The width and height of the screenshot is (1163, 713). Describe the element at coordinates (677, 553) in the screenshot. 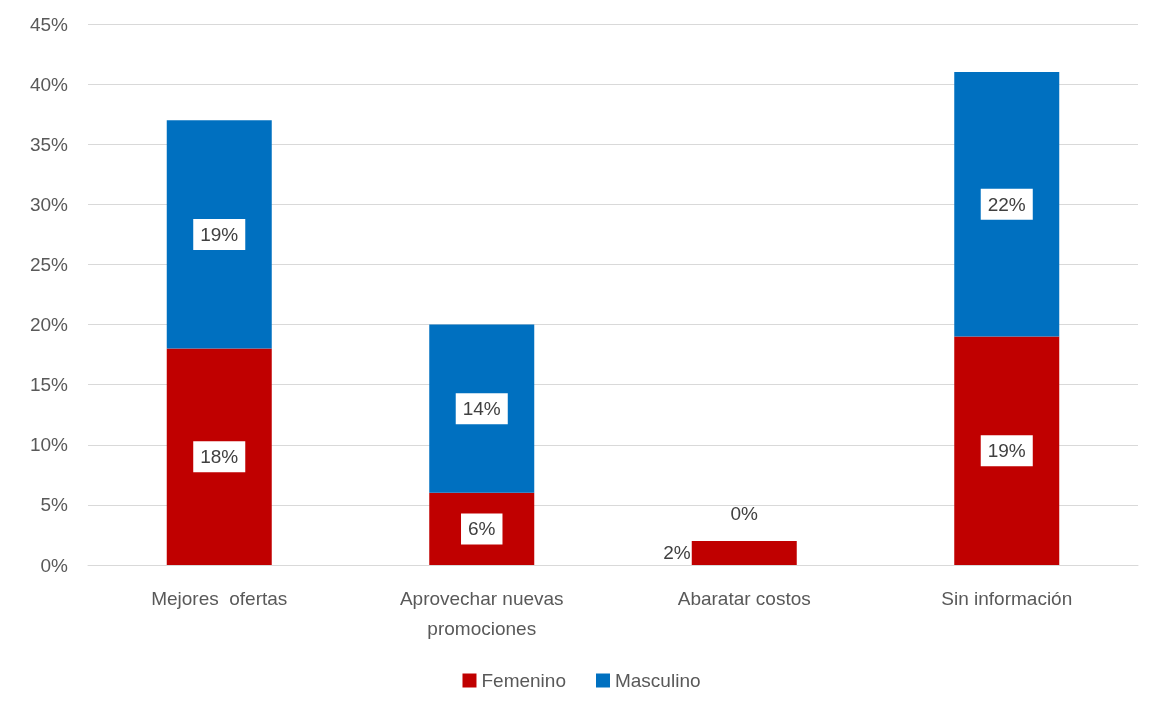

I see `data-label: 2%` at that location.